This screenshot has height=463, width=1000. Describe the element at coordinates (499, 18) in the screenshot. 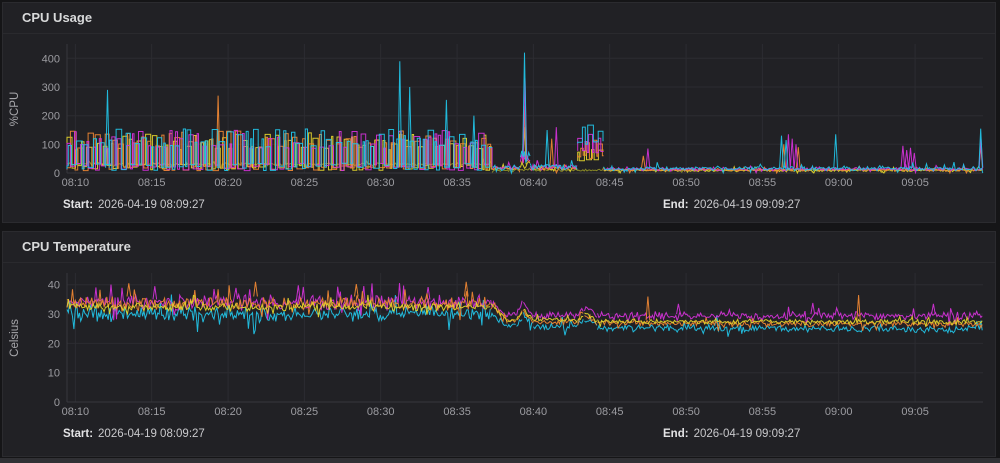

I see `cpu-usage-panel-header: CPU Usage` at that location.